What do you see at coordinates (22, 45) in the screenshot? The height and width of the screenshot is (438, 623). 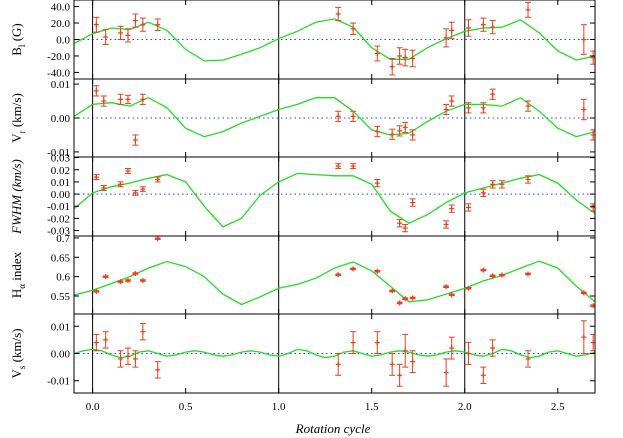 I see `y-title-sub: l` at bounding box center [22, 45].